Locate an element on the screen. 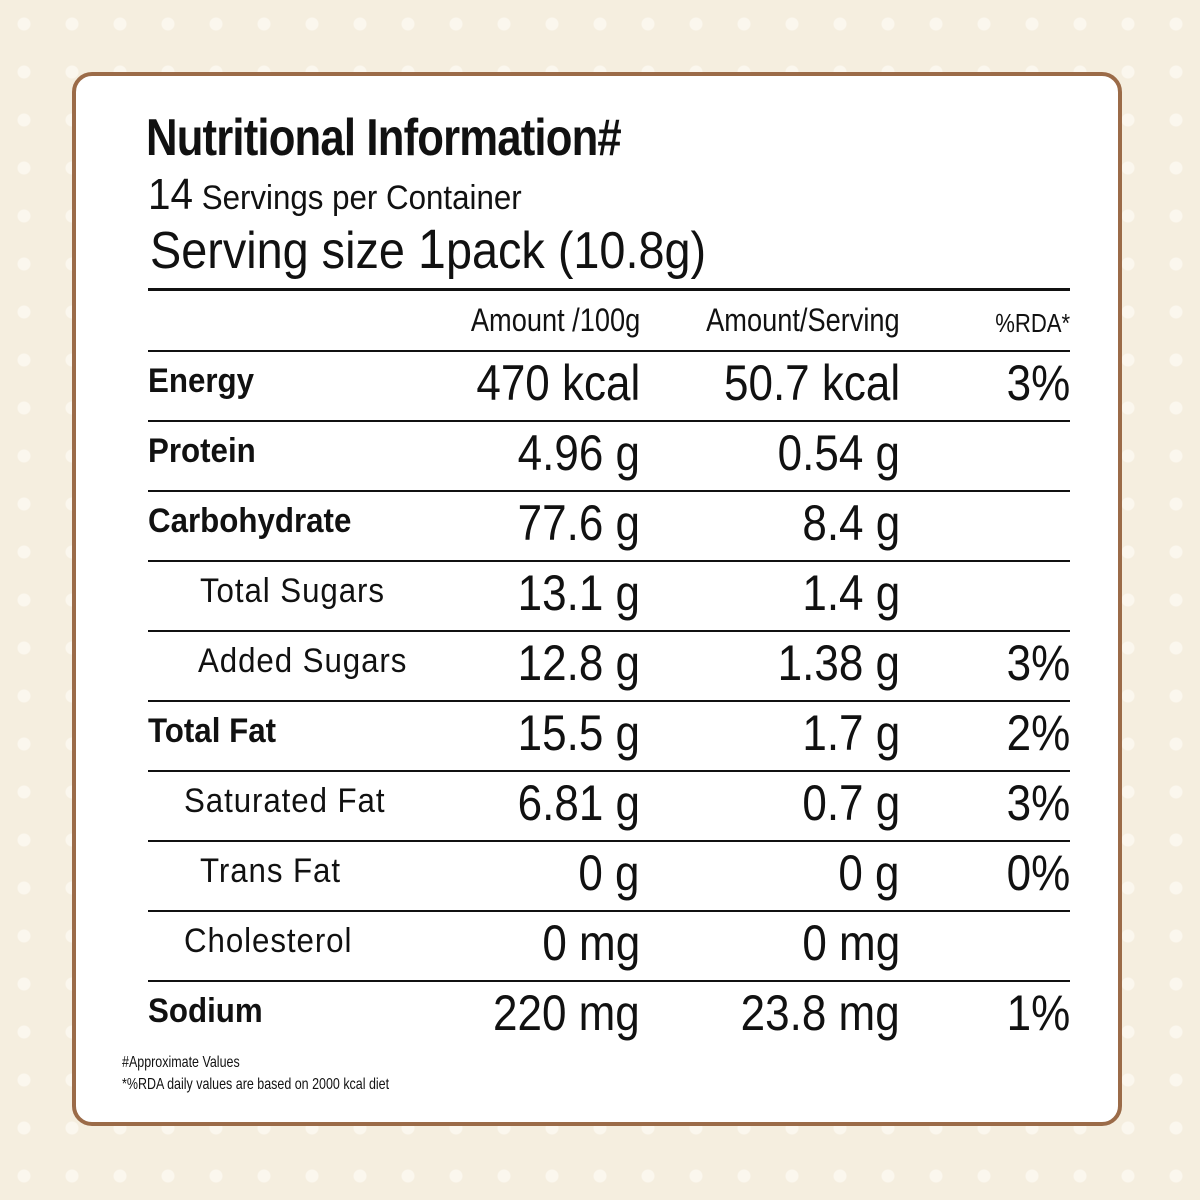  rda-value: 2% is located at coordinates (1038, 733).